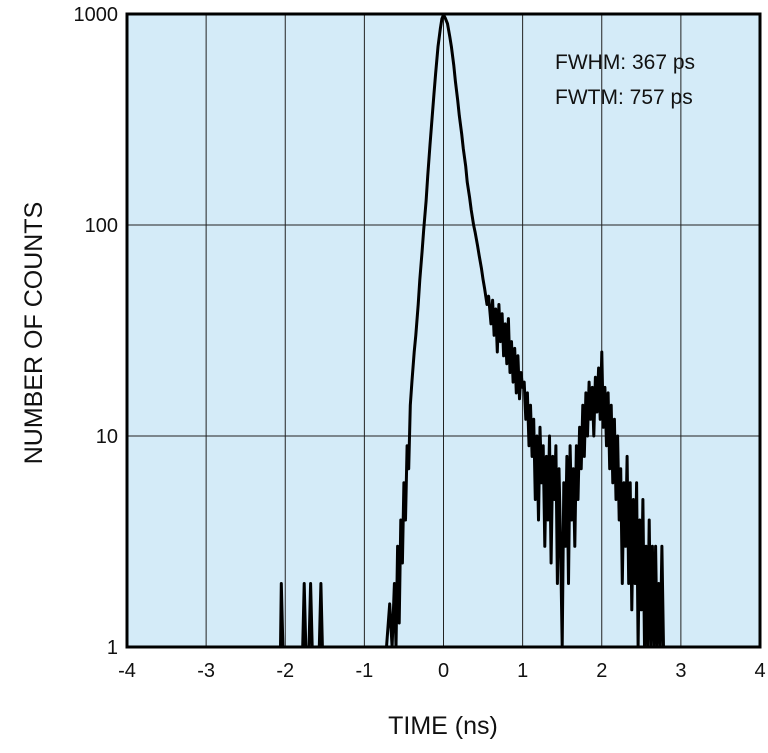 The image size is (768, 753). What do you see at coordinates (96, 331) in the screenshot?
I see `y-tick-labels: 1 10 100 1000` at bounding box center [96, 331].